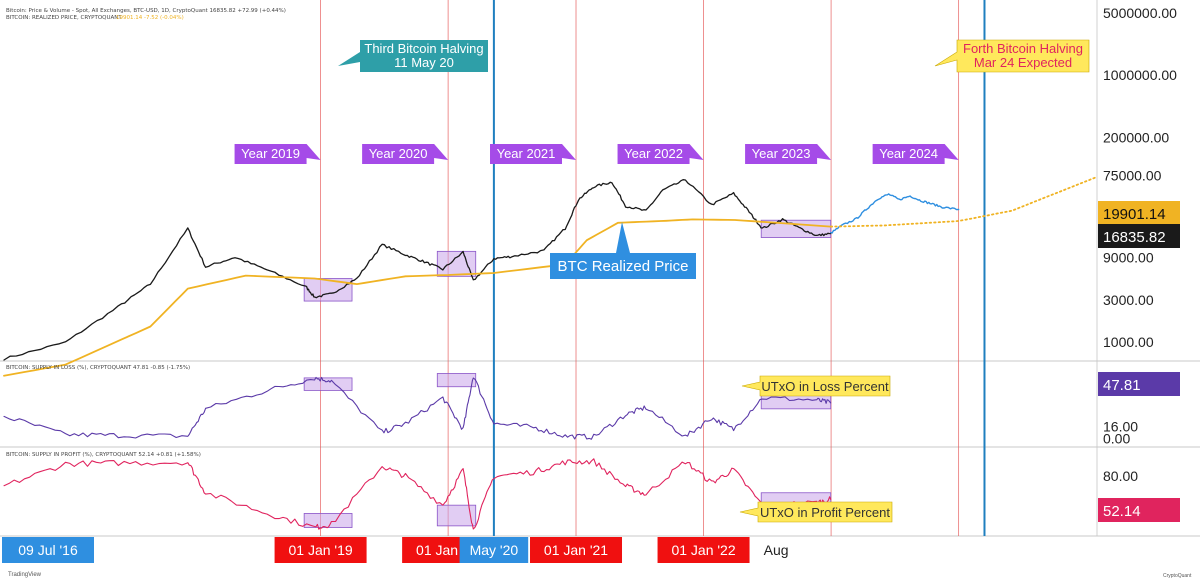  I want to click on realized-price-badge, so click(1139, 213).